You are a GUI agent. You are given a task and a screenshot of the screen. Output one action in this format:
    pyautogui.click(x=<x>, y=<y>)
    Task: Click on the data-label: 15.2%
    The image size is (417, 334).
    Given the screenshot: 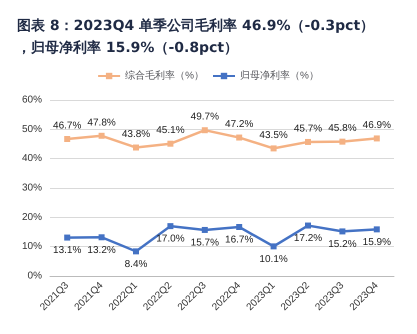 What is the action you would take?
    pyautogui.click(x=342, y=244)
    